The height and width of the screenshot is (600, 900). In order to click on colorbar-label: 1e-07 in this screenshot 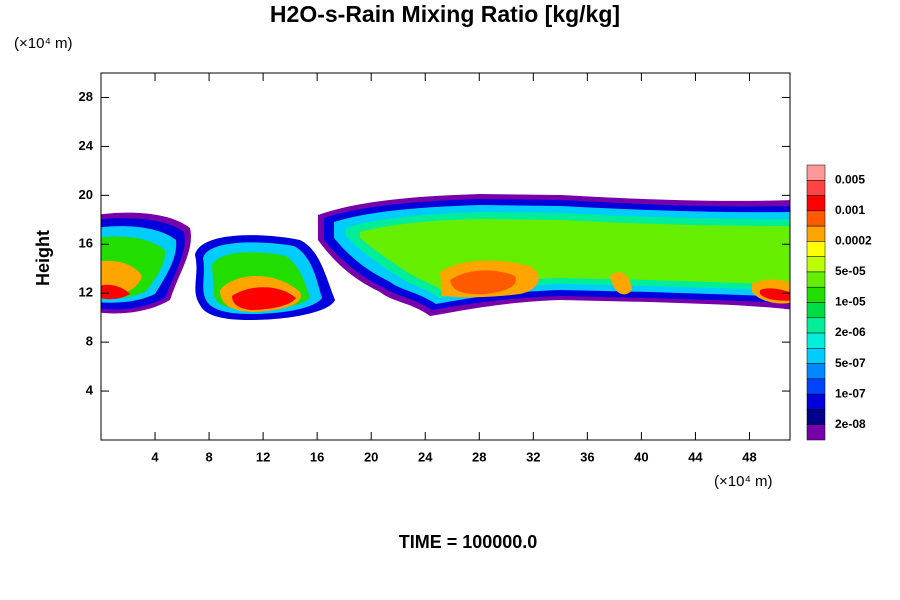, I will do `click(850, 393)`.